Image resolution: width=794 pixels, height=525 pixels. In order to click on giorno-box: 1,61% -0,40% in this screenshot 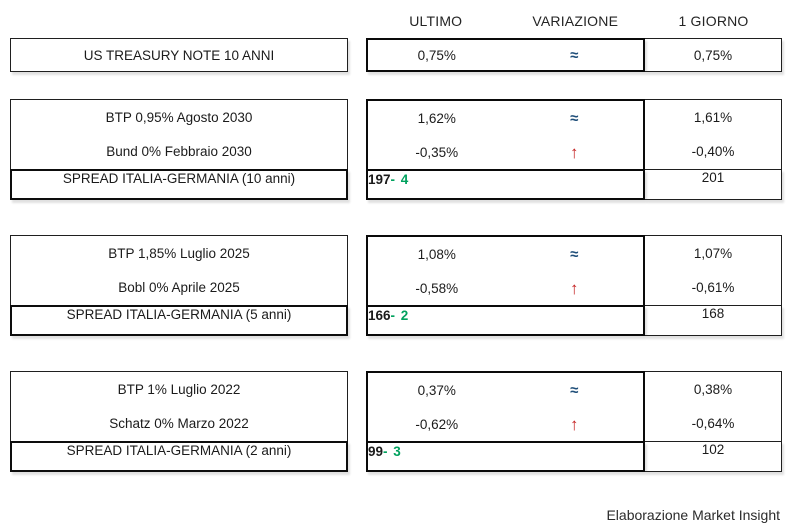, I will do `click(713, 134)`.